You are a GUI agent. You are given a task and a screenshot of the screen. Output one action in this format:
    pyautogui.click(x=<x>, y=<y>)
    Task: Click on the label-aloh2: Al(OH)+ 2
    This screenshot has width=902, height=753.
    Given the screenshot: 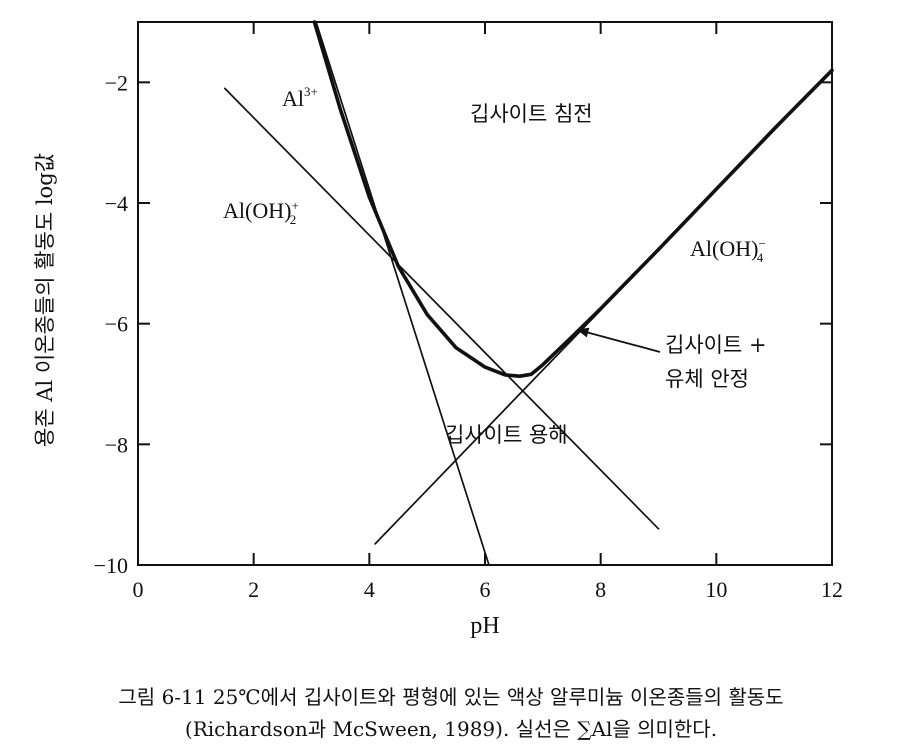 What is the action you would take?
    pyautogui.click(x=261, y=212)
    